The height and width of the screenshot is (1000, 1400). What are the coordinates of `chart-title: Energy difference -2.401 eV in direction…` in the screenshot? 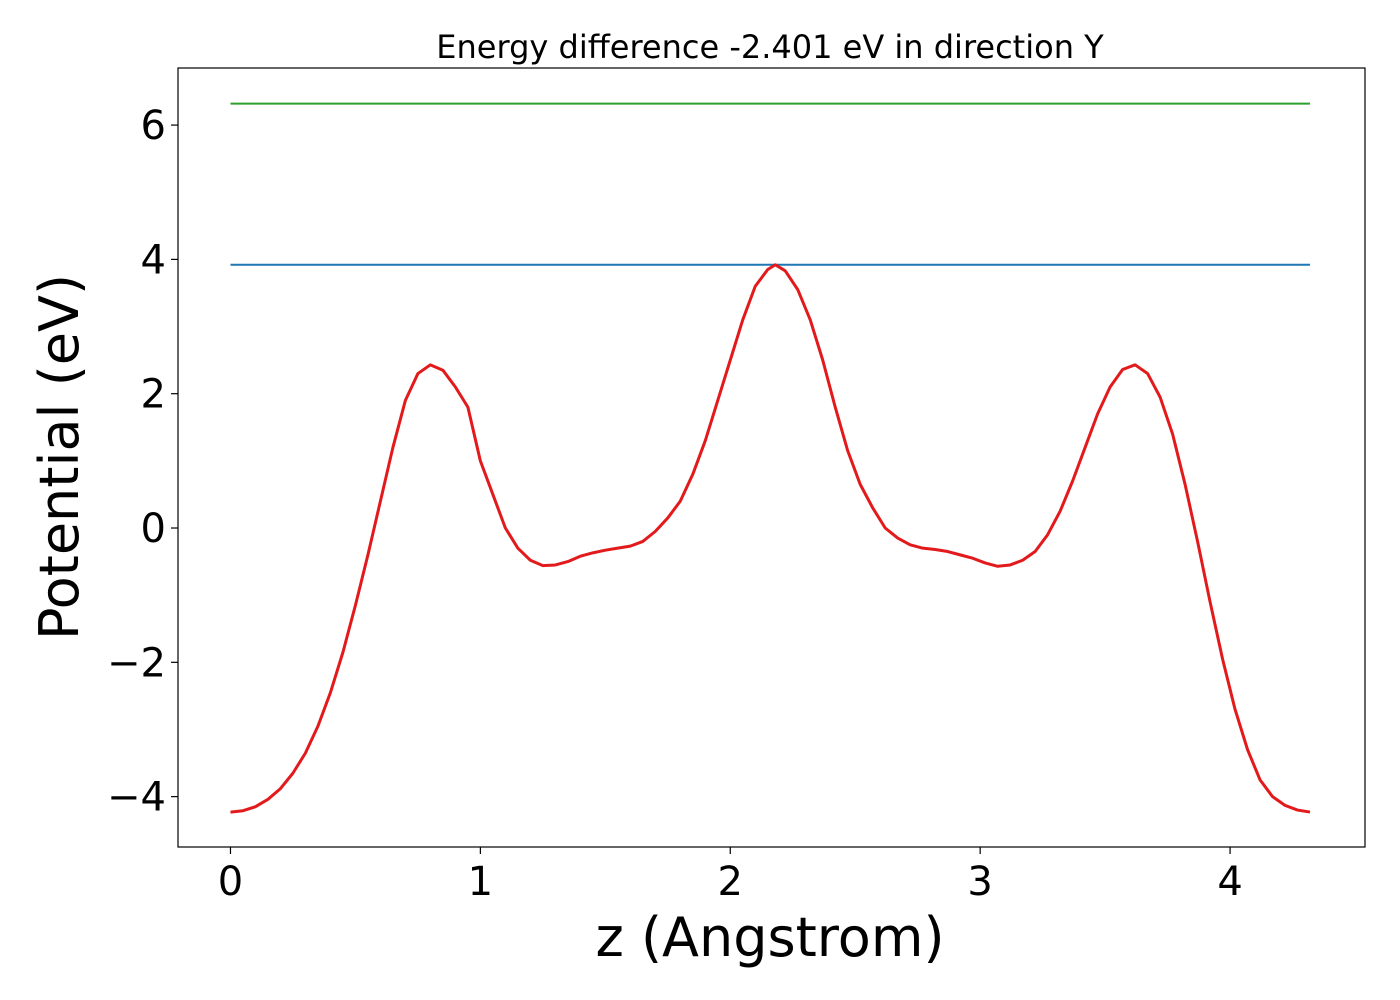 It's located at (770, 47).